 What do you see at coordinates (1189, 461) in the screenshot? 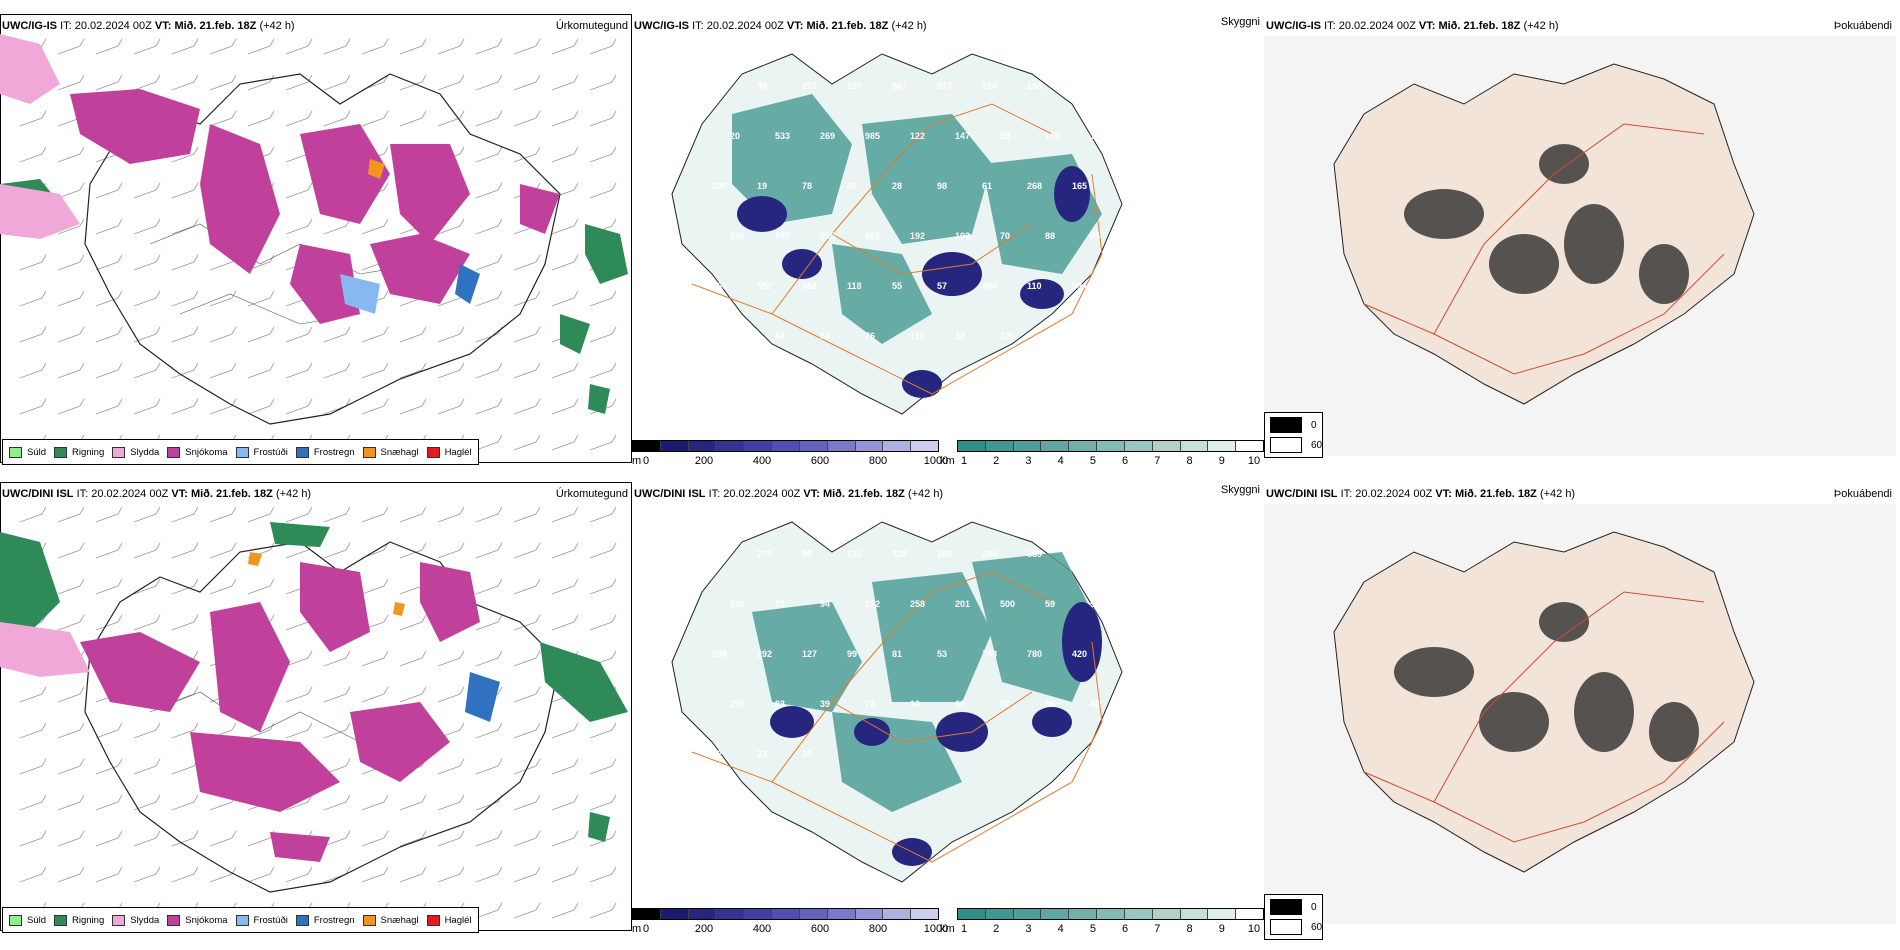
I see `colorbar-tick-label: 8` at bounding box center [1189, 461].